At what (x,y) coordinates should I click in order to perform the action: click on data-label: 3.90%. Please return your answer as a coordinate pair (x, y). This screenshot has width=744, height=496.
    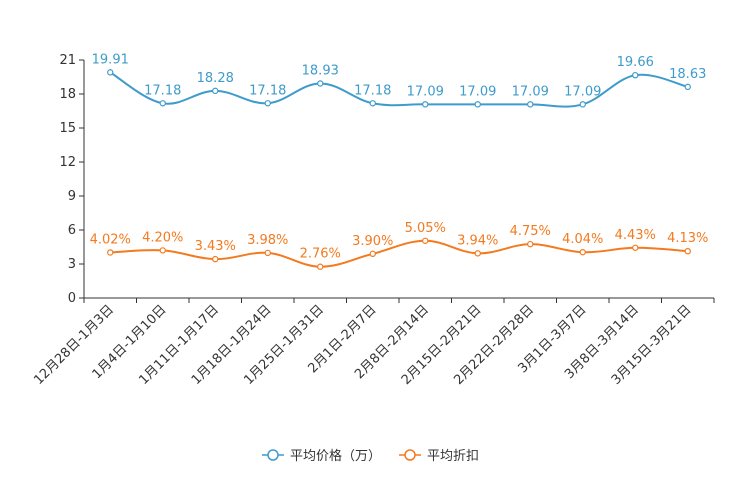
    Looking at the image, I should click on (372, 241).